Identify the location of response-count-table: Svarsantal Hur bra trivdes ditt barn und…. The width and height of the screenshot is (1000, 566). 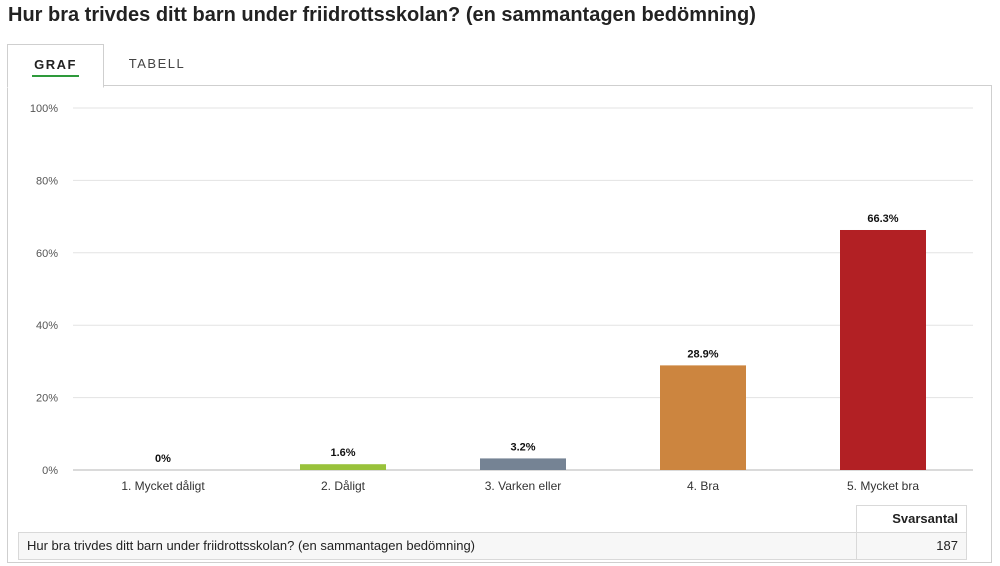
(492, 532).